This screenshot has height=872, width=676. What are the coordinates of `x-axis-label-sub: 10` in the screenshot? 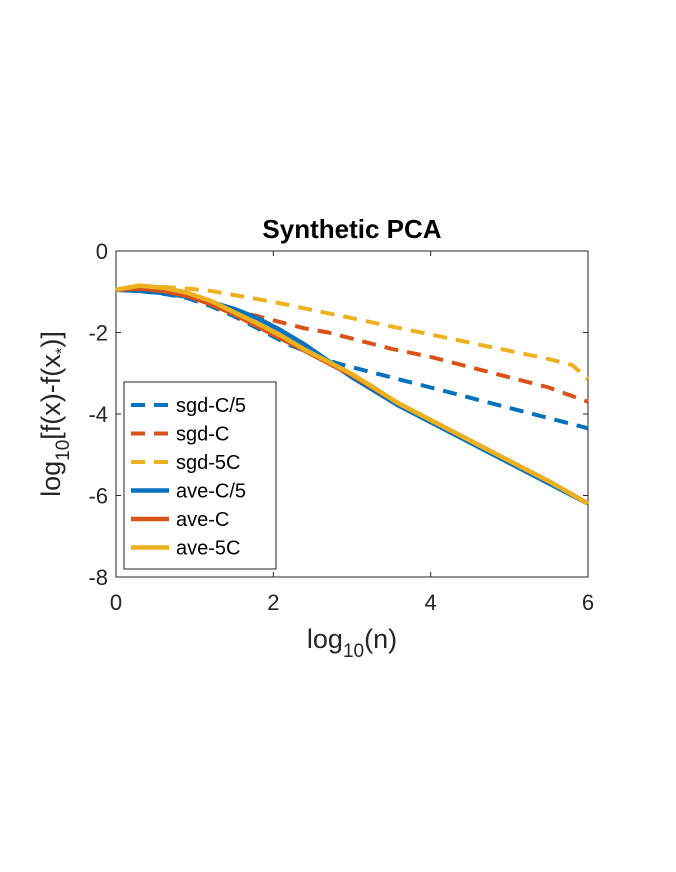 It's located at (353, 651).